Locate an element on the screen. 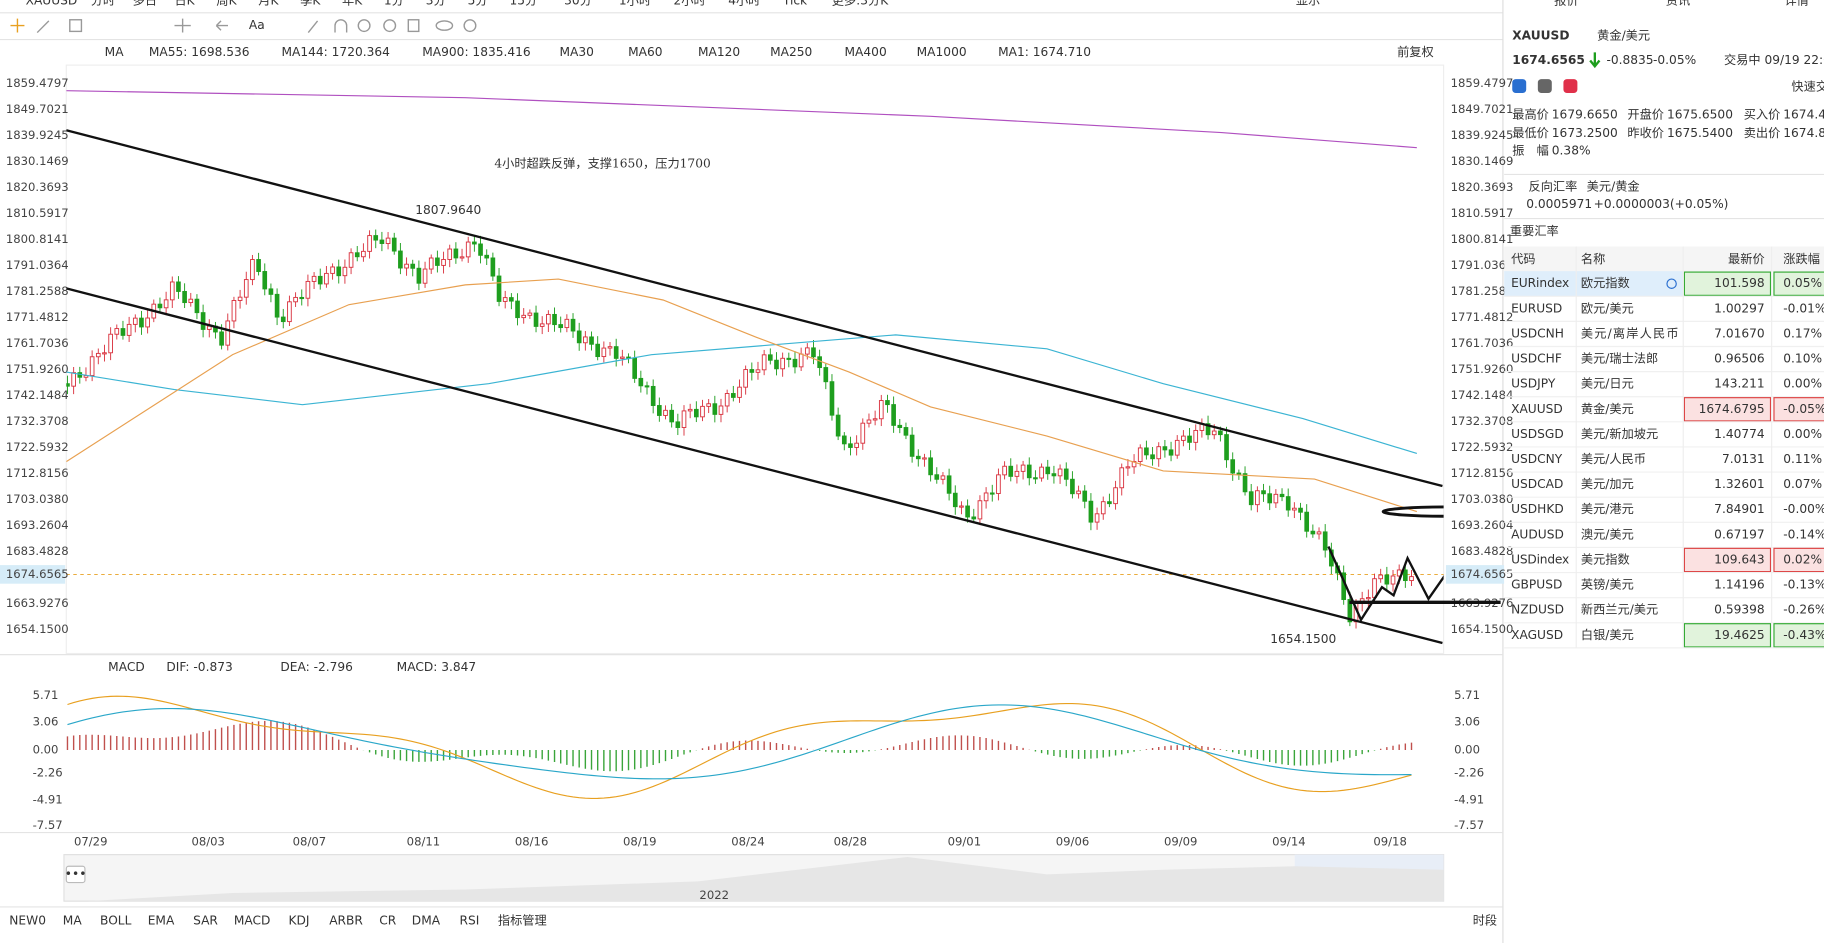 This screenshot has height=943, width=1824. indicator-tab: BOLL is located at coordinates (116, 920).